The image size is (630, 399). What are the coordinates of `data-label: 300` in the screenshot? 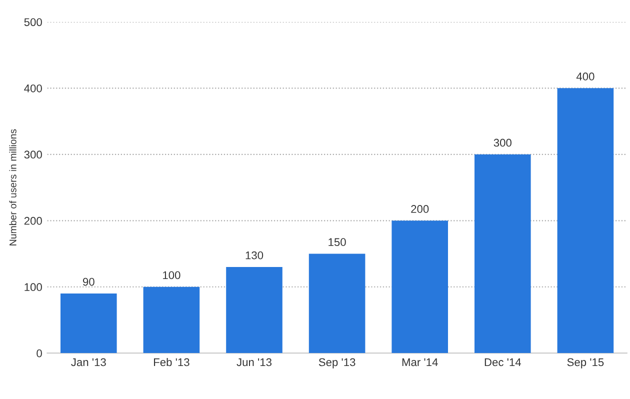 It's located at (503, 142).